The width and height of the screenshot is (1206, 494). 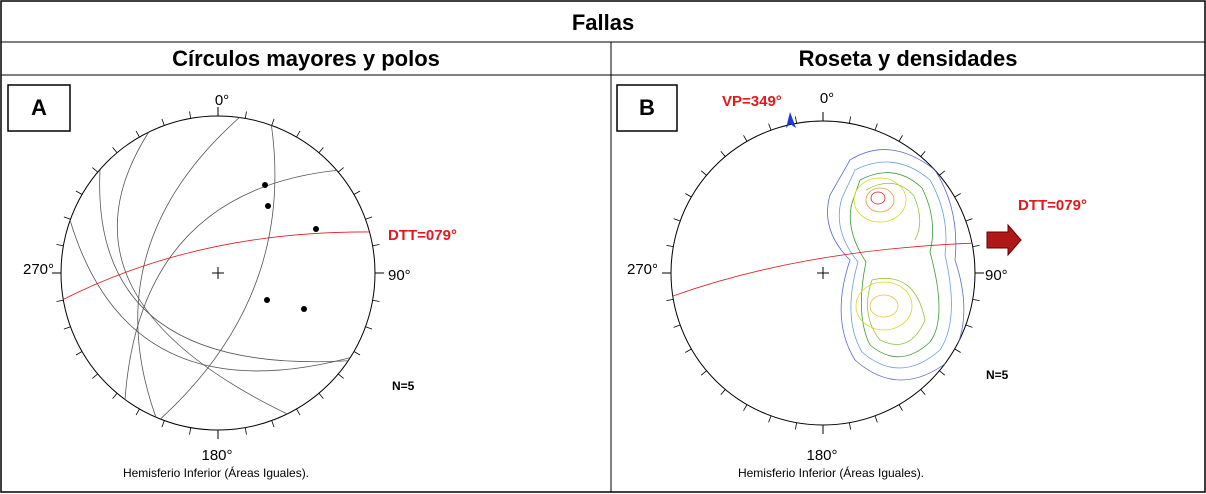 I want to click on header: Círculos mayores y polos, so click(x=306, y=58).